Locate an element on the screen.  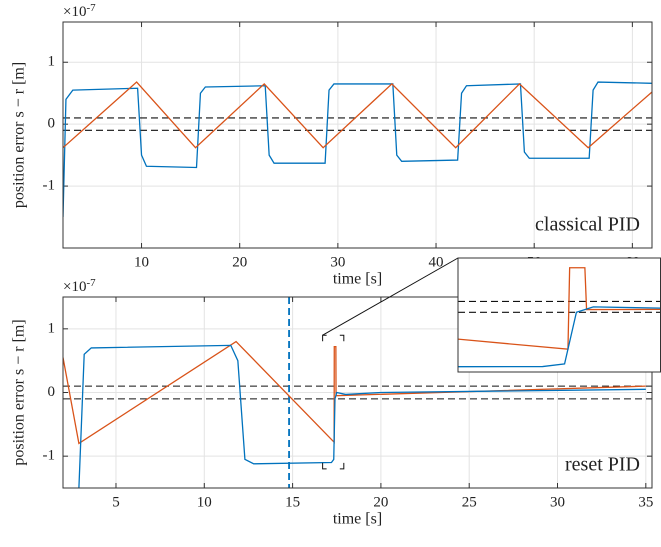
x-tick-label: 40 is located at coordinates (436, 262).